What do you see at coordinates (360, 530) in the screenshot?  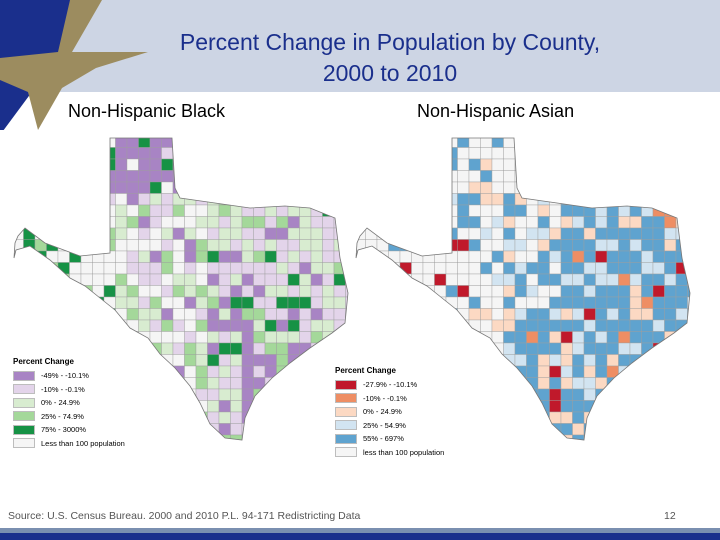 I see `footer-bar-light` at bounding box center [360, 530].